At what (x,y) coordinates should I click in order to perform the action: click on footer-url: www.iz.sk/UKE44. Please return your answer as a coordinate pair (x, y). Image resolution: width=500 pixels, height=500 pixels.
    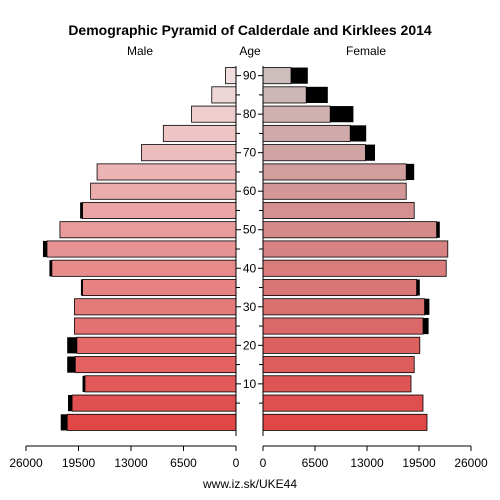
    Looking at the image, I should click on (249, 484).